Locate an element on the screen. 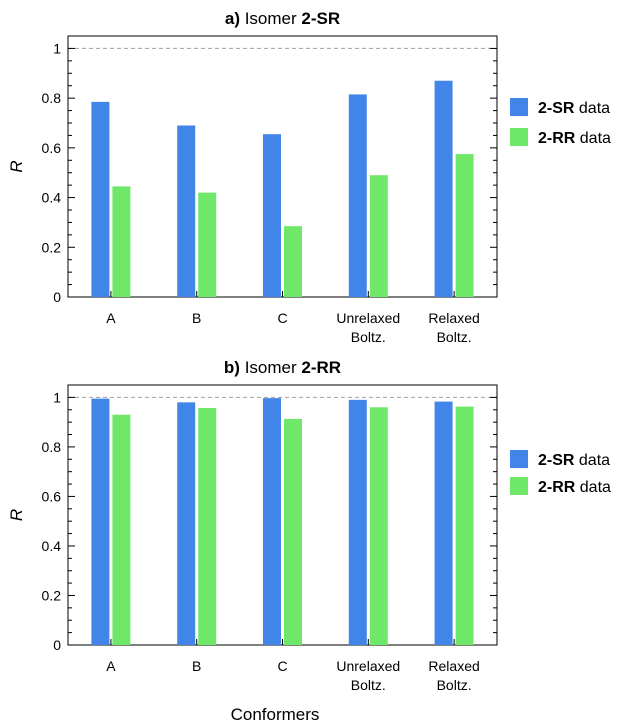 The height and width of the screenshot is (726, 643). chart-title: a) Isomer 2-SR is located at coordinates (282, 18).